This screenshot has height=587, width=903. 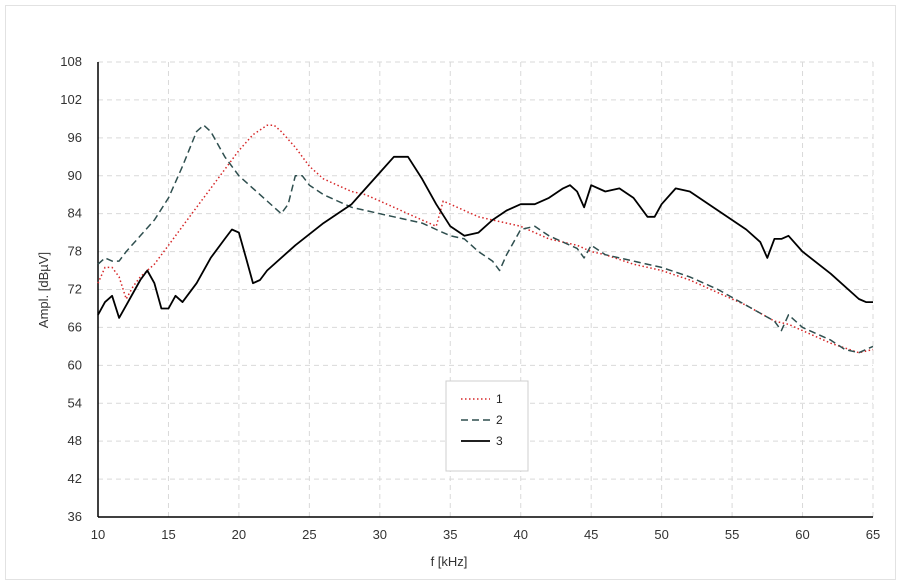 I want to click on legend-label-1: 1, so click(x=499, y=399).